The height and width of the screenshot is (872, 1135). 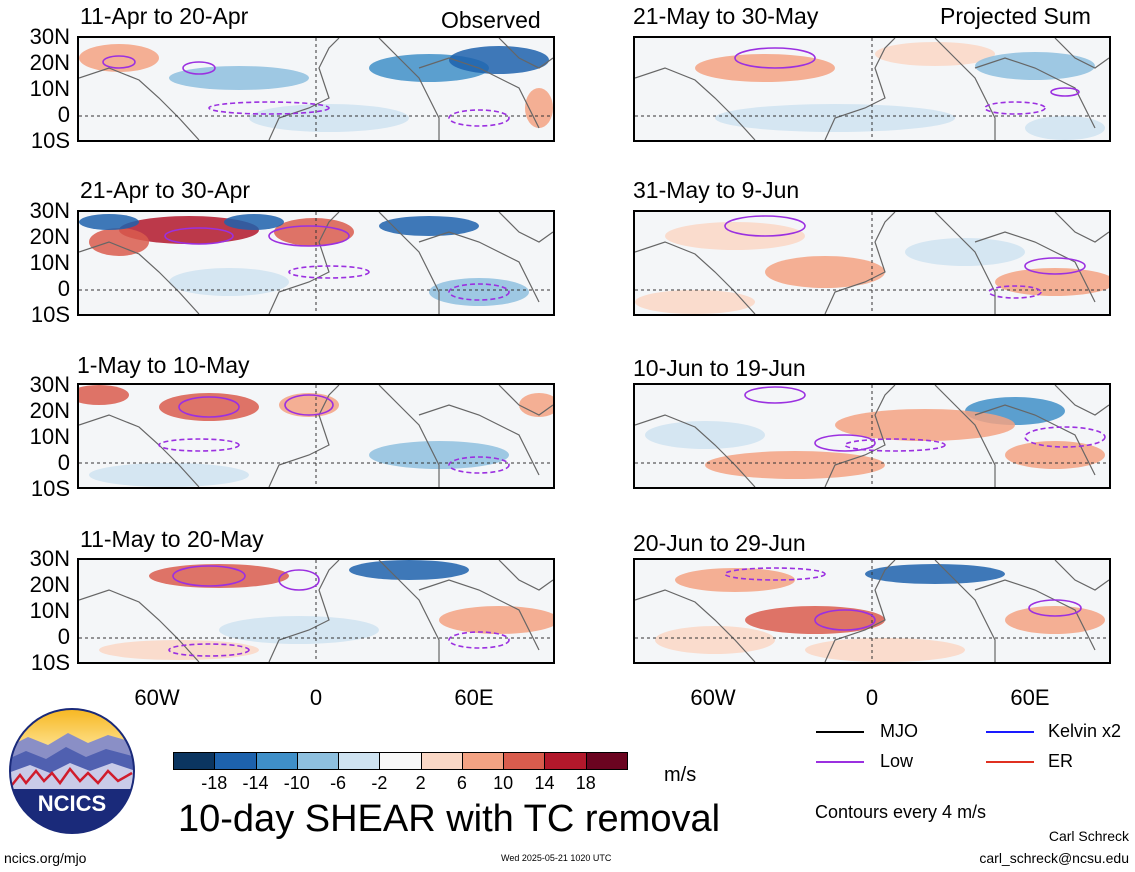 What do you see at coordinates (1015, 16) in the screenshot?
I see `projected-sum-label: Projected Sum` at bounding box center [1015, 16].